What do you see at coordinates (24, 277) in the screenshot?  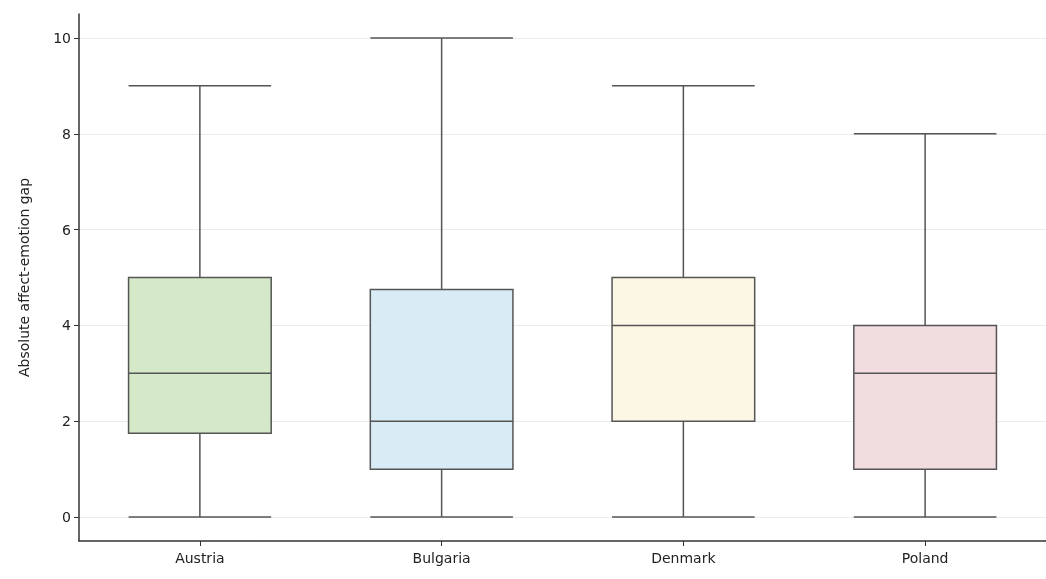 I see `y-axis-title: Absolute affect-emotion gap` at bounding box center [24, 277].